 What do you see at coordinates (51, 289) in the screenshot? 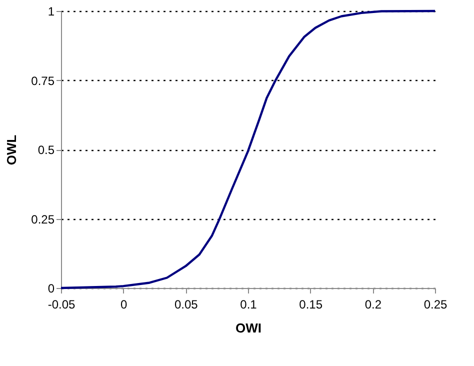
I see `y-tick-label: 0` at bounding box center [51, 289].